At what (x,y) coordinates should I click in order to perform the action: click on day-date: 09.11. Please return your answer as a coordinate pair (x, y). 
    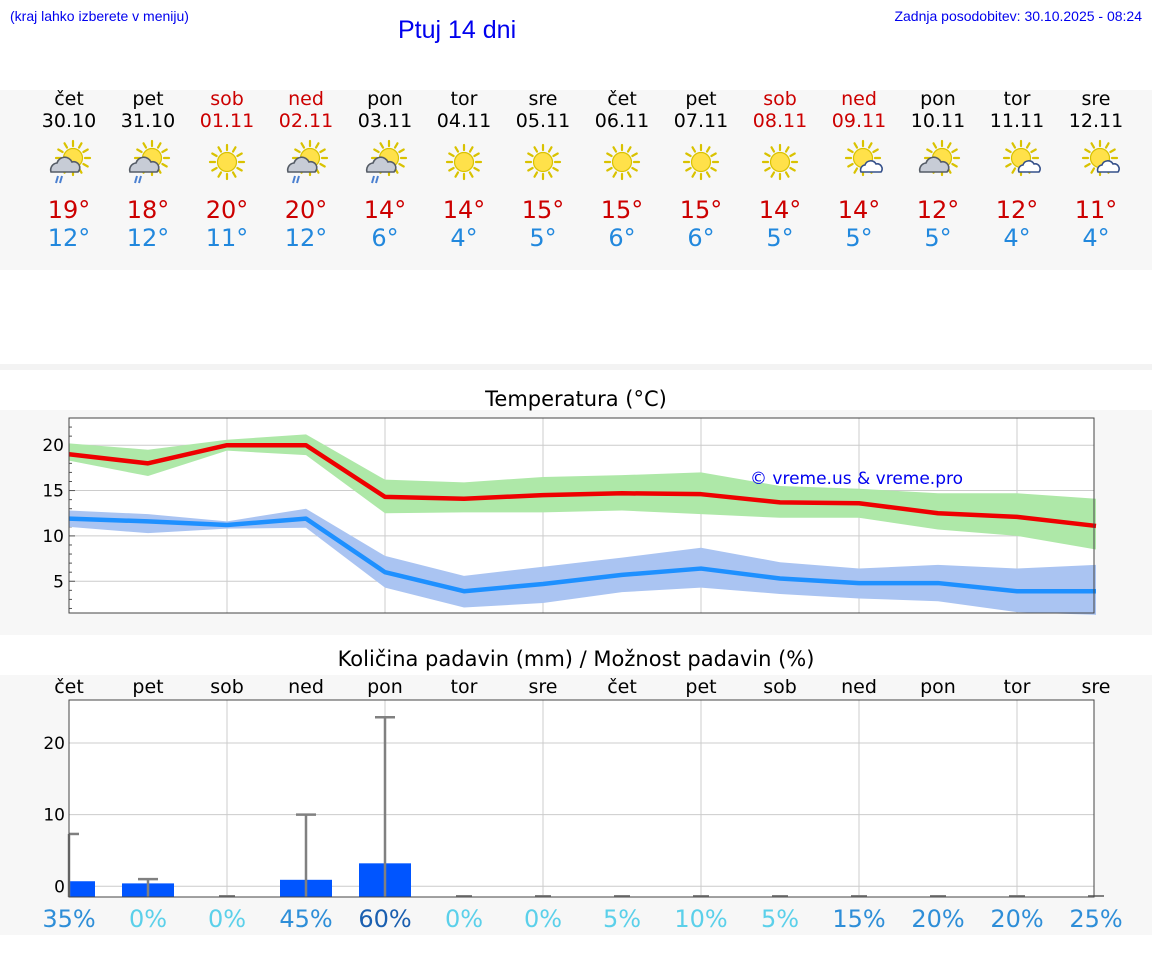
    Looking at the image, I should click on (859, 121).